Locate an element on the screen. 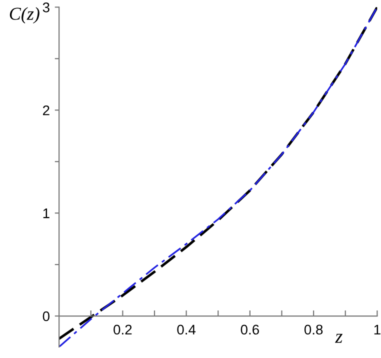  y-tick-label: 0 is located at coordinates (46, 316).